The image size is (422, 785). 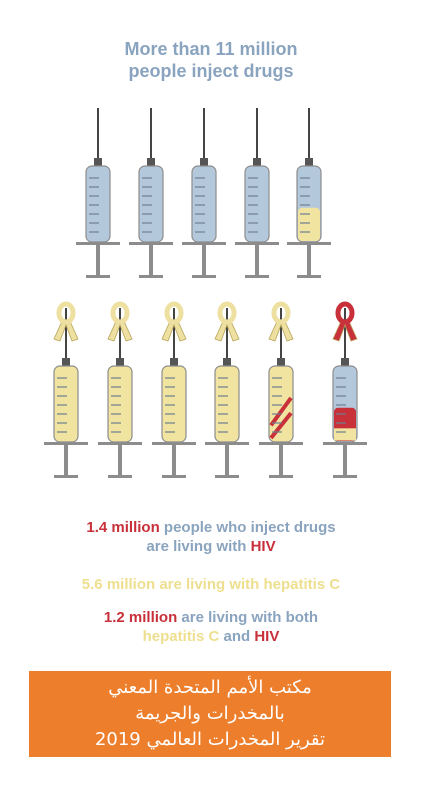 I want to click on headline-line-2: people inject drugs, so click(x=211, y=71).